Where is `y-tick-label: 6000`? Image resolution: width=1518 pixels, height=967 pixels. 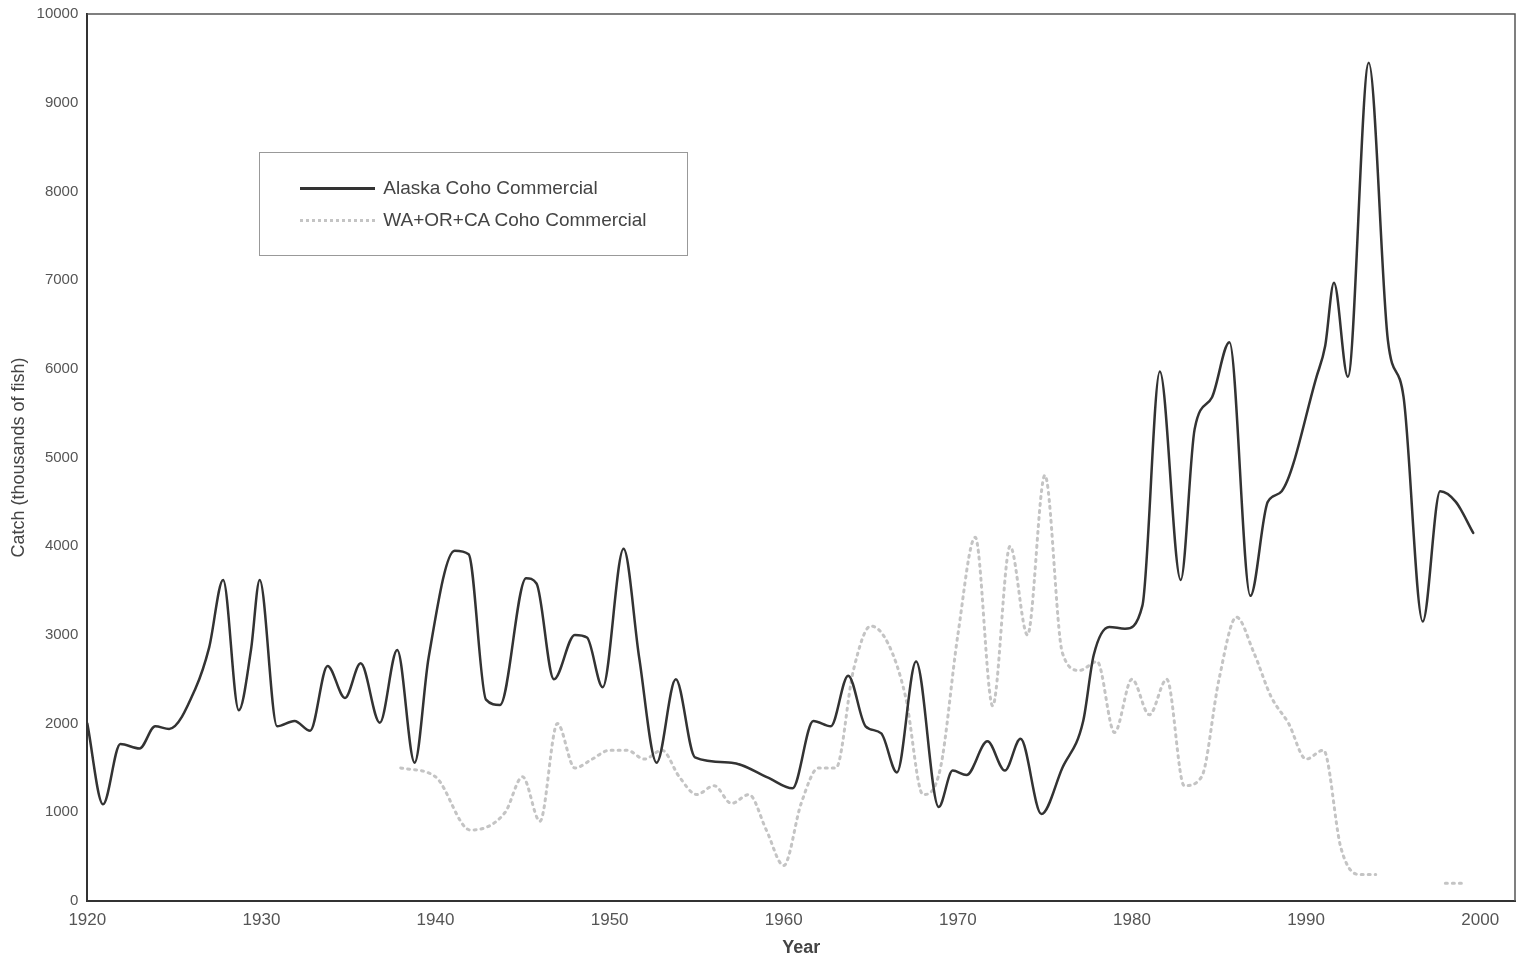
y-tick-label: 6000 is located at coordinates (61, 367).